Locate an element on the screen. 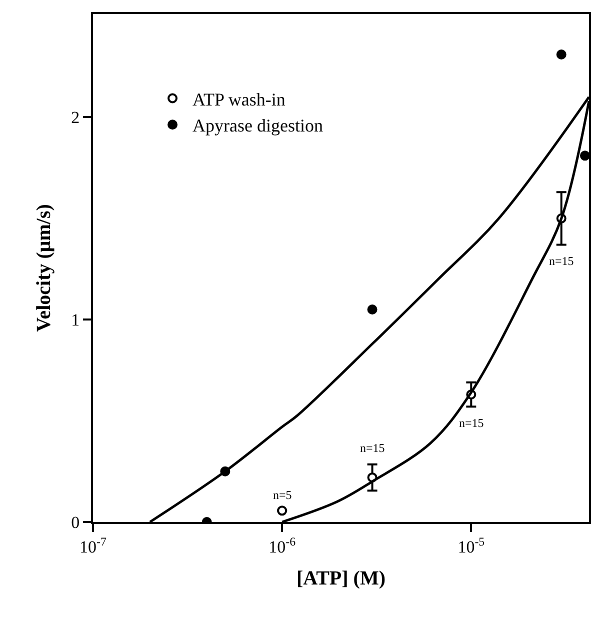  x-axis-title: [ATP] (M) is located at coordinates (341, 578).